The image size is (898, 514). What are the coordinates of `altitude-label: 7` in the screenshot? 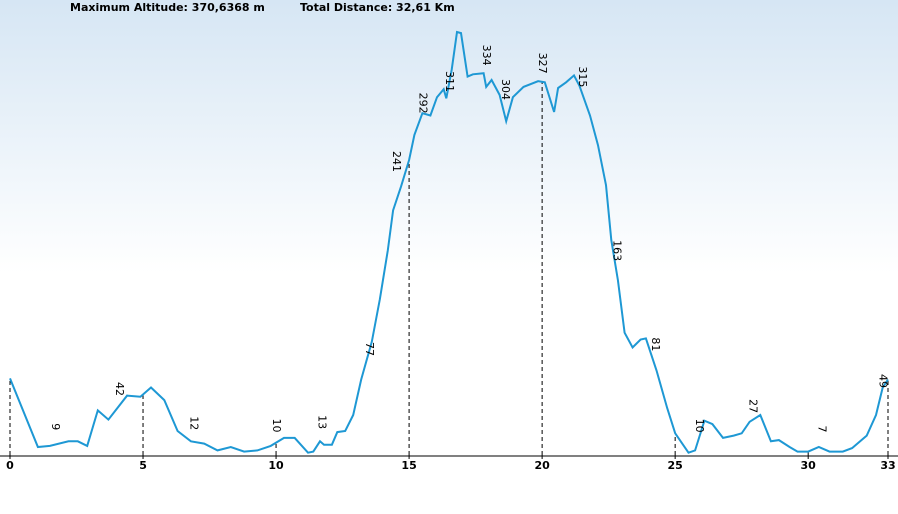 It's located at (821, 428).